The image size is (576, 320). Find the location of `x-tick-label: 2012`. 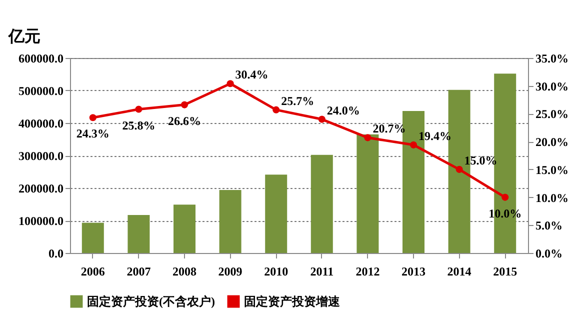

x-tick-label: 2012 is located at coordinates (368, 271).